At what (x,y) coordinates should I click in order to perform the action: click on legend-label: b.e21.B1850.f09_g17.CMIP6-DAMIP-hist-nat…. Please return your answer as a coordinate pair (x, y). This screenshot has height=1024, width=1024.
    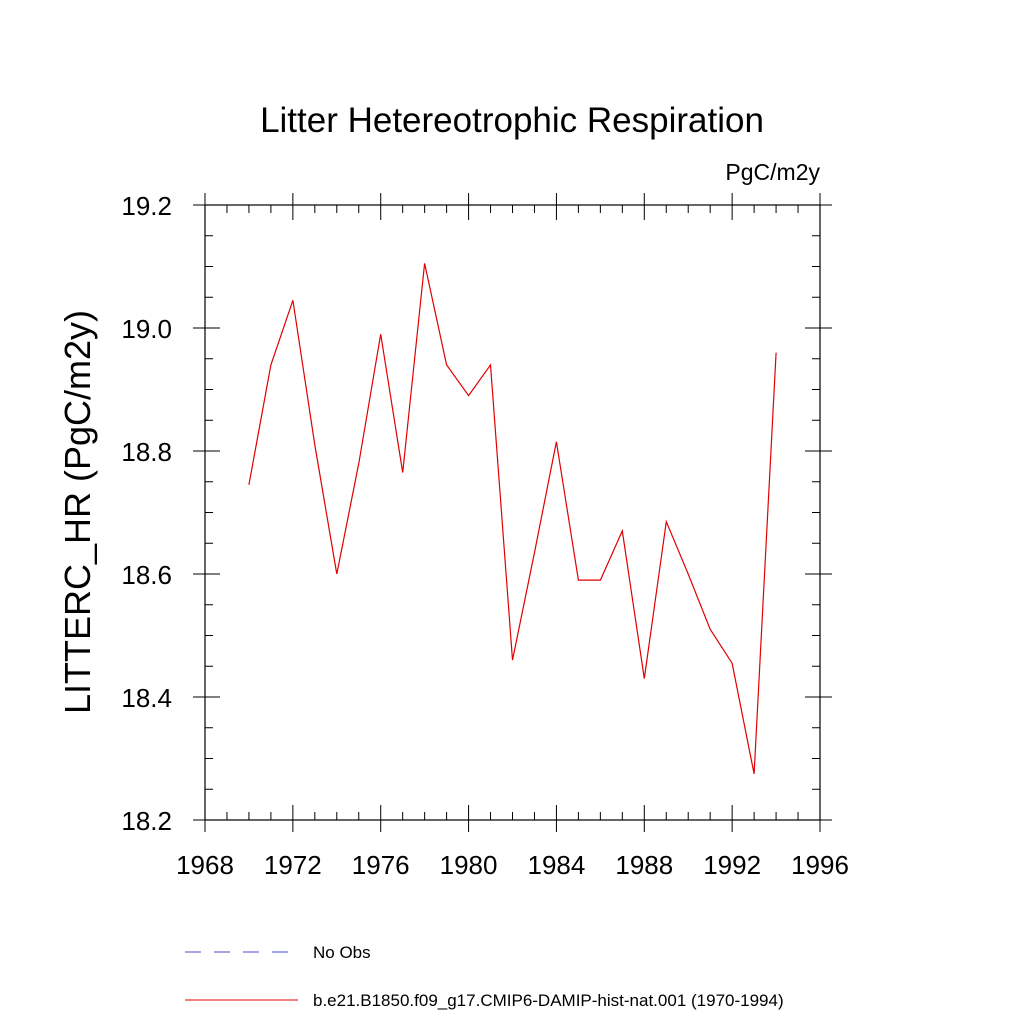
    Looking at the image, I should click on (548, 1000).